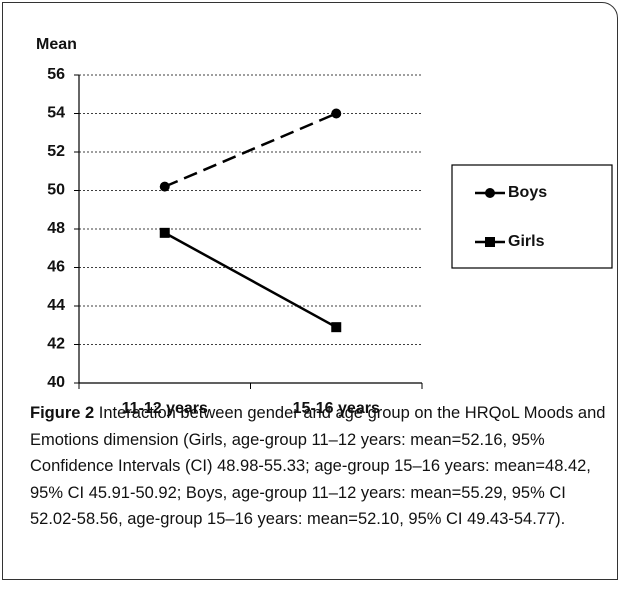  I want to click on x-tick-label: 11-12 years, so click(165, 408).